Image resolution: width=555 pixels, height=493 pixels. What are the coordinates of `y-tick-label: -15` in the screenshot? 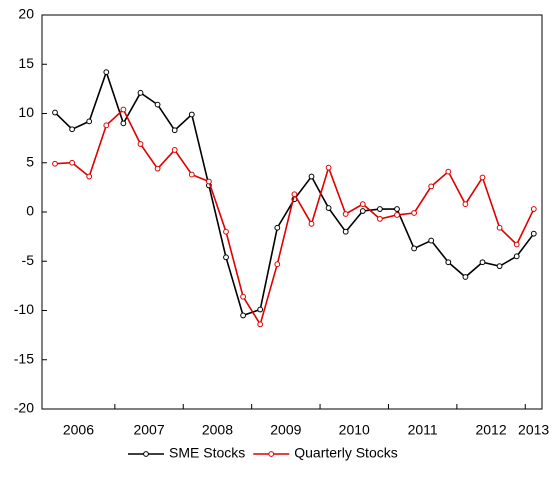 It's located at (24, 358).